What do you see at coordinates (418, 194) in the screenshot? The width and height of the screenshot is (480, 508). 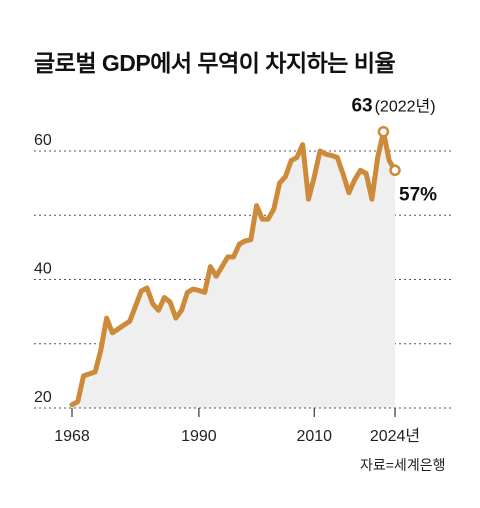 I see `latest-value-label: 57%` at bounding box center [418, 194].